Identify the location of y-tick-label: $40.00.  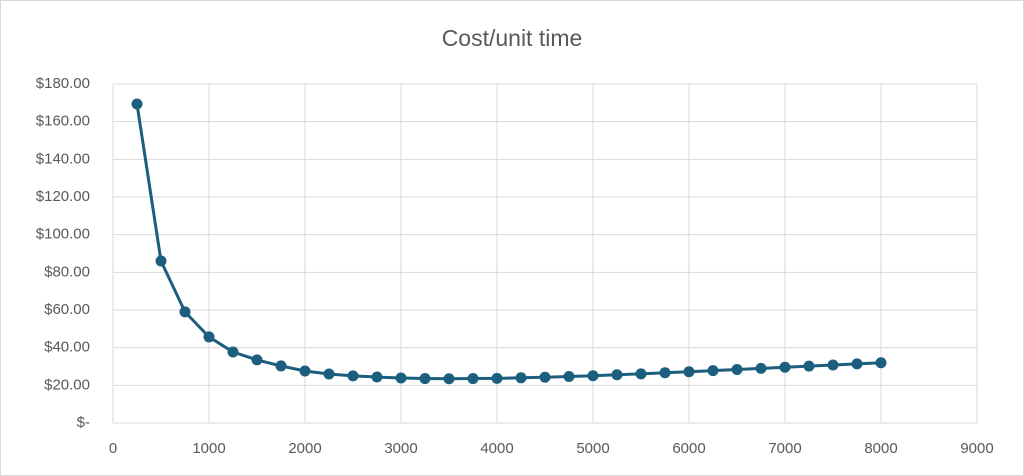
(67, 347).